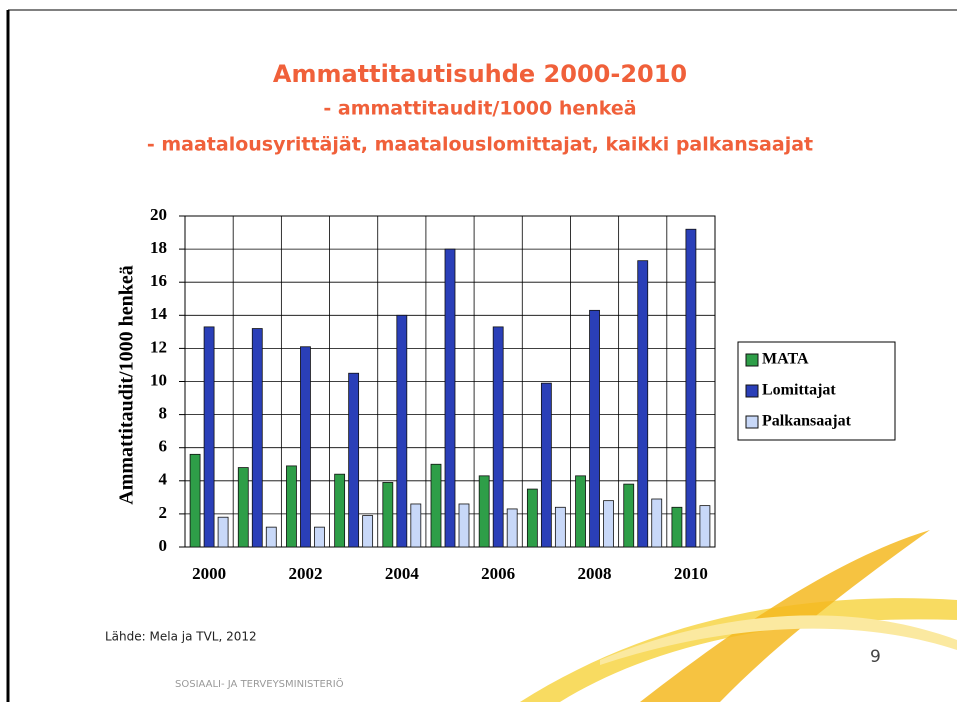 The image size is (957, 702). What do you see at coordinates (163, 413) in the screenshot?
I see `y-tick-label: 8` at bounding box center [163, 413].